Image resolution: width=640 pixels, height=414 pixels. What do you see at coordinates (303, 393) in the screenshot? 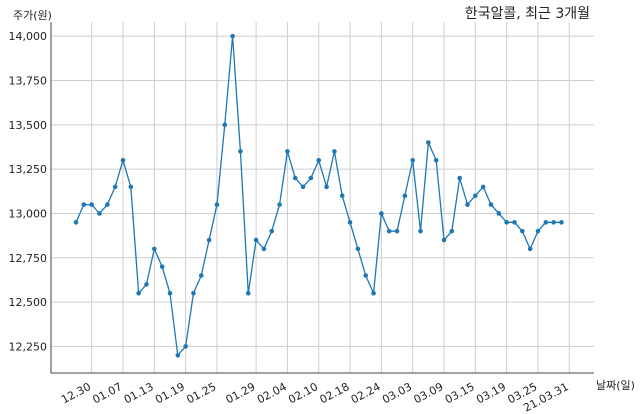
I see `x-tick-label: 02.10` at bounding box center [303, 393].